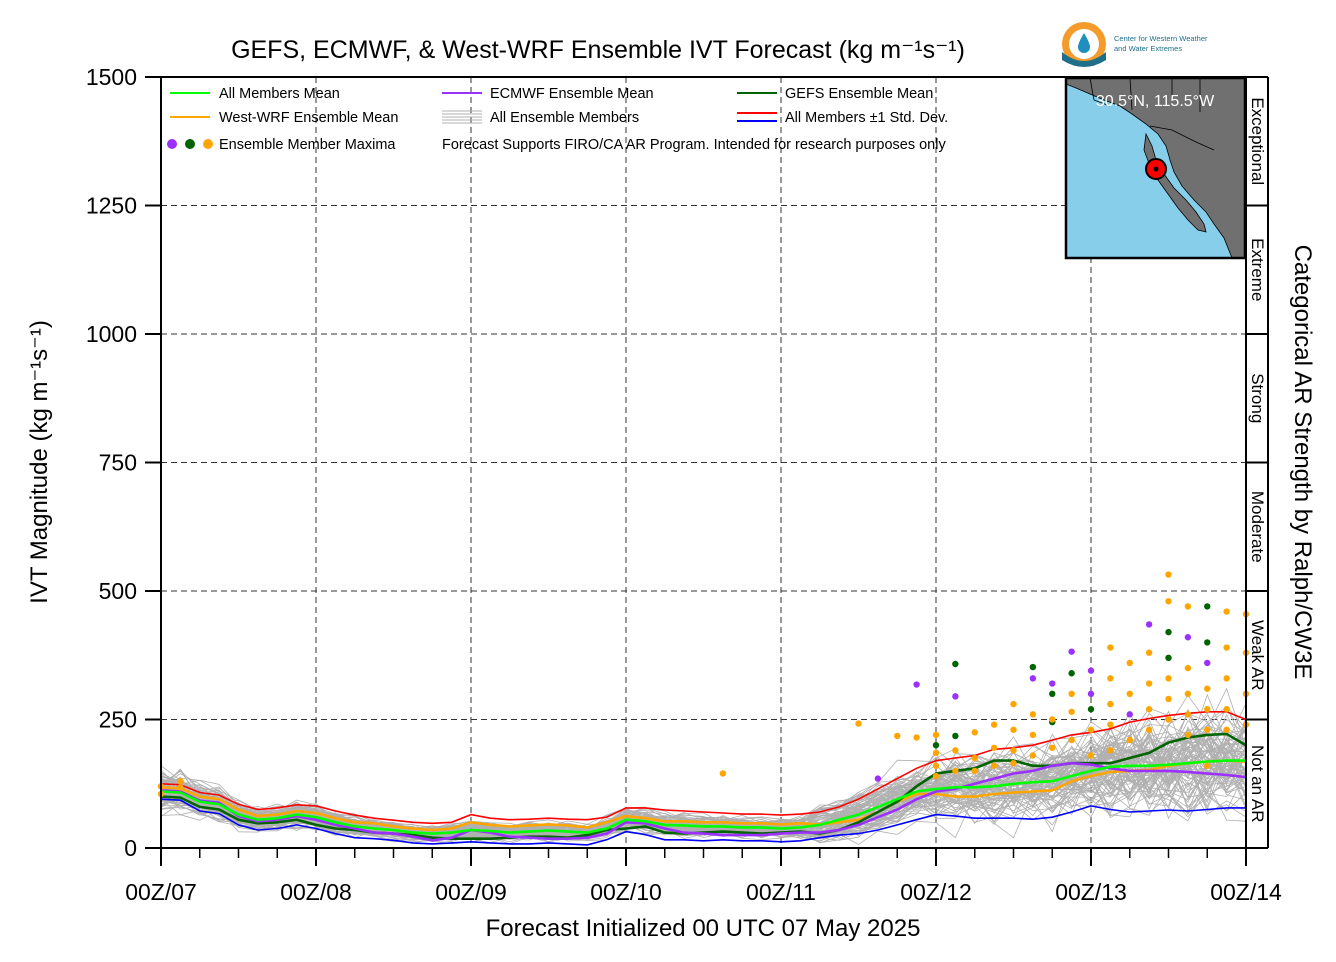 Image resolution: width=1336 pixels, height=962 pixels. I want to click on legend-std: All Members ±1 Std. Dev., so click(866, 118).